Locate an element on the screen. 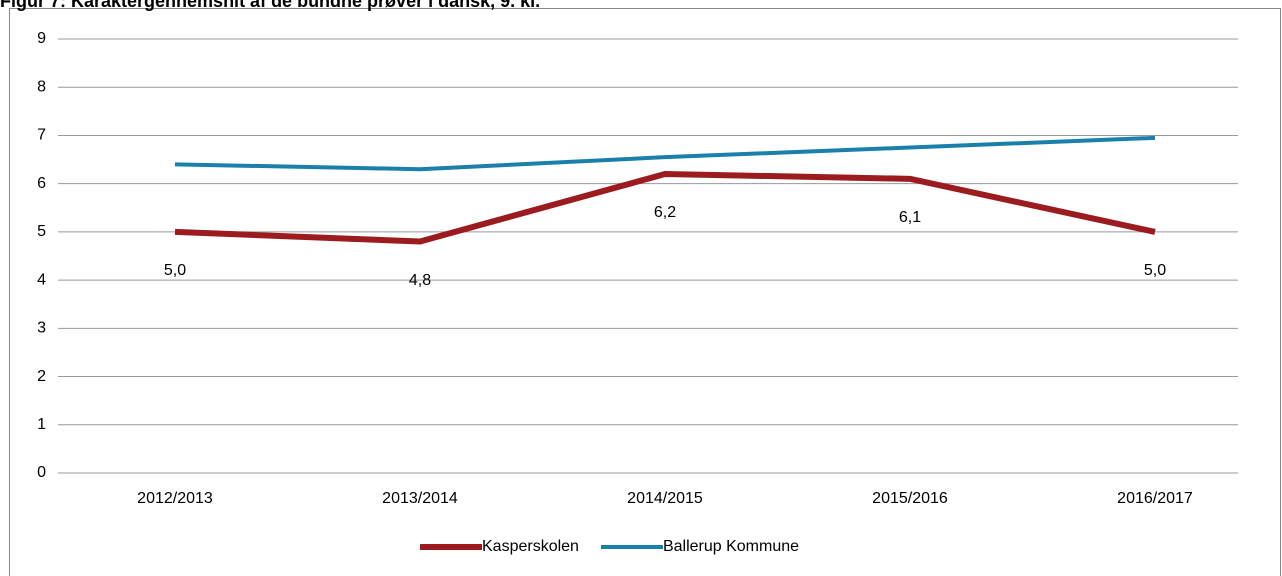 The image size is (1282, 576). y-tick-label: 0 is located at coordinates (41, 472).